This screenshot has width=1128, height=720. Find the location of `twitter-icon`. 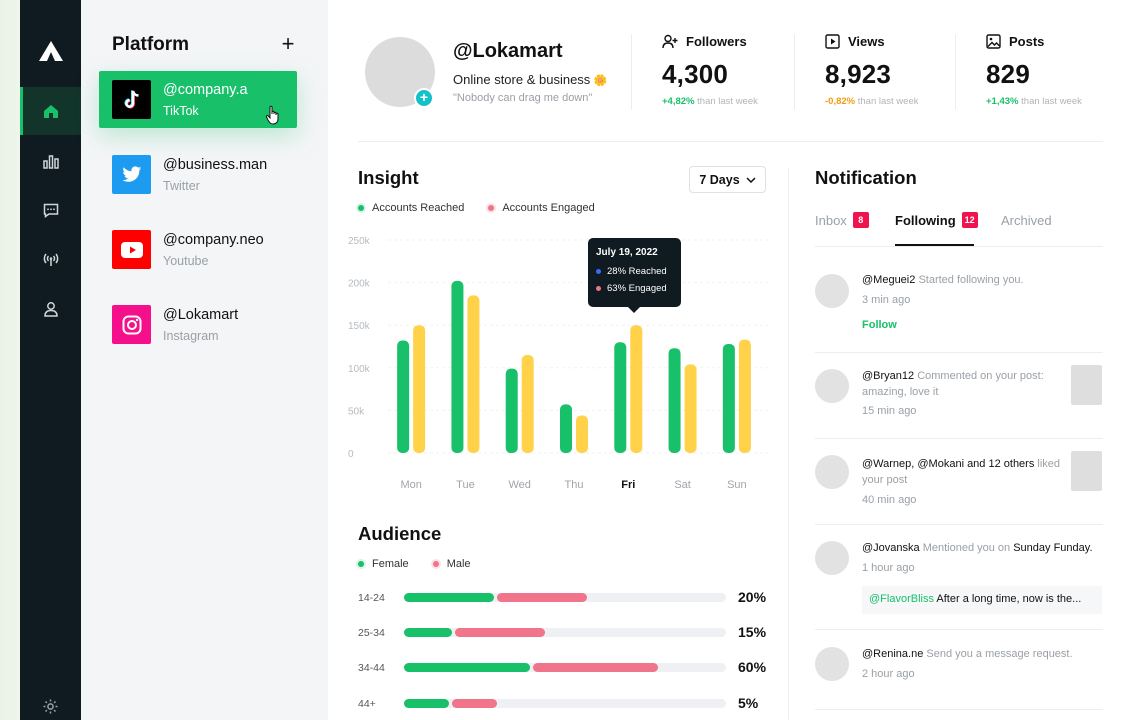

twitter-icon is located at coordinates (131, 174).